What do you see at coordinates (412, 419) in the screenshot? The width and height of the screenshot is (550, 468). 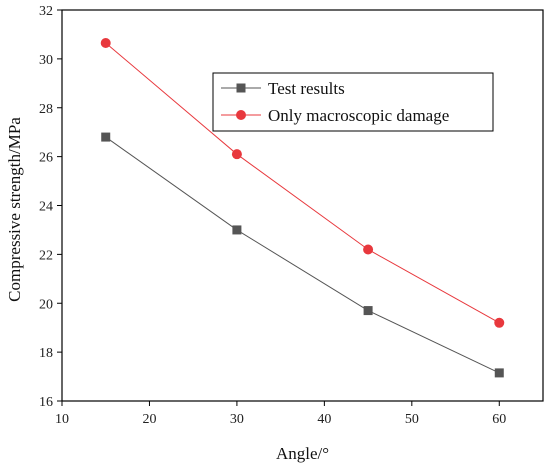 I see `x-tick-label: 50` at bounding box center [412, 419].